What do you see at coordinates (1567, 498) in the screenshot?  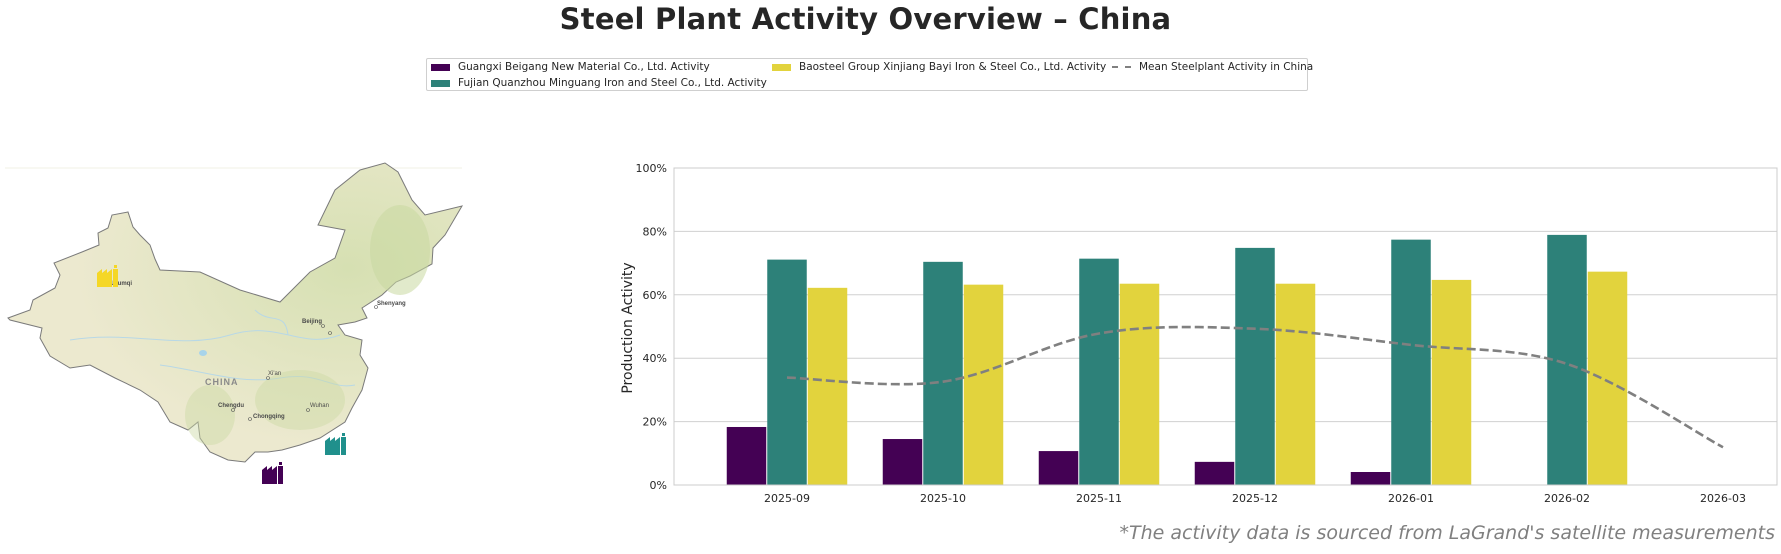 I see `x-tick-label: 2026-02` at bounding box center [1567, 498].